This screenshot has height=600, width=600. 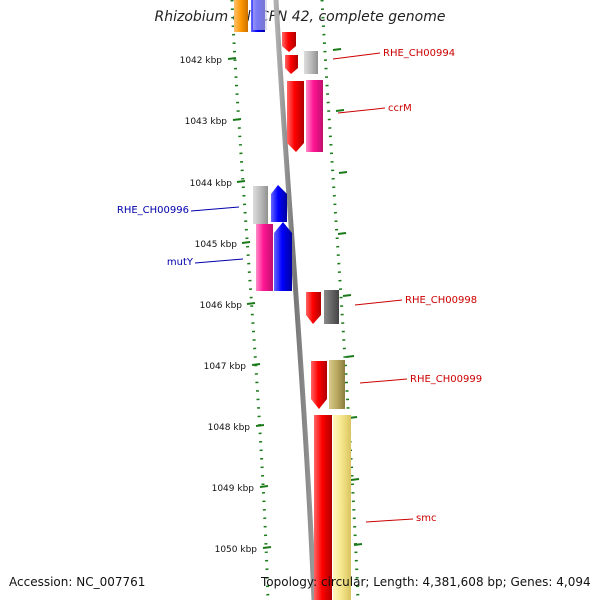 I want to click on gene-label-rhe-ch00999: RHE_CH00999, so click(x=446, y=379).